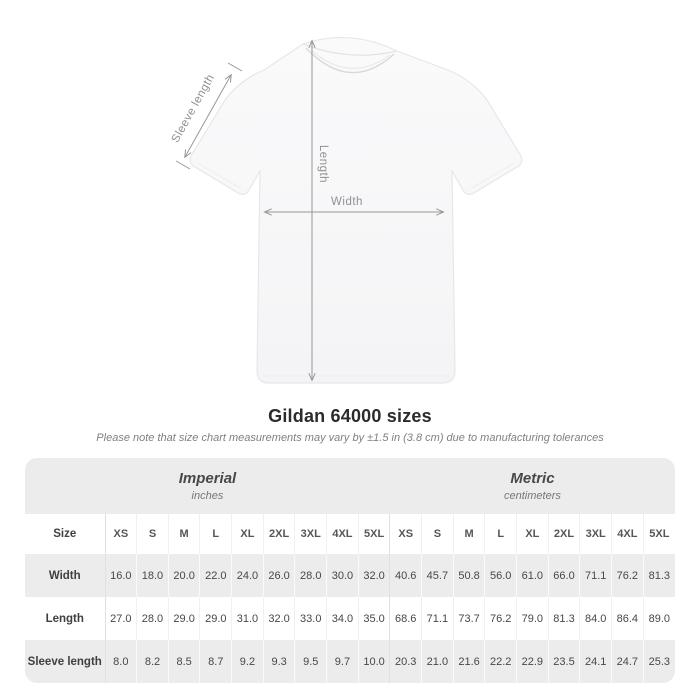 Image resolution: width=700 pixels, height=700 pixels. Describe the element at coordinates (405, 661) in the screenshot. I see `value-cell: 20.3` at that location.